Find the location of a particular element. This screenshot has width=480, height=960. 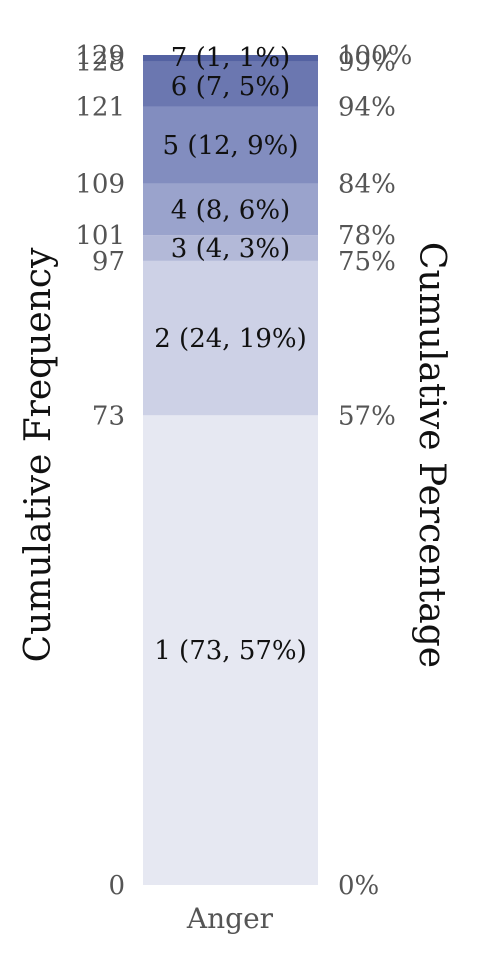

left-tick-7: 129 is located at coordinates (100, 56).